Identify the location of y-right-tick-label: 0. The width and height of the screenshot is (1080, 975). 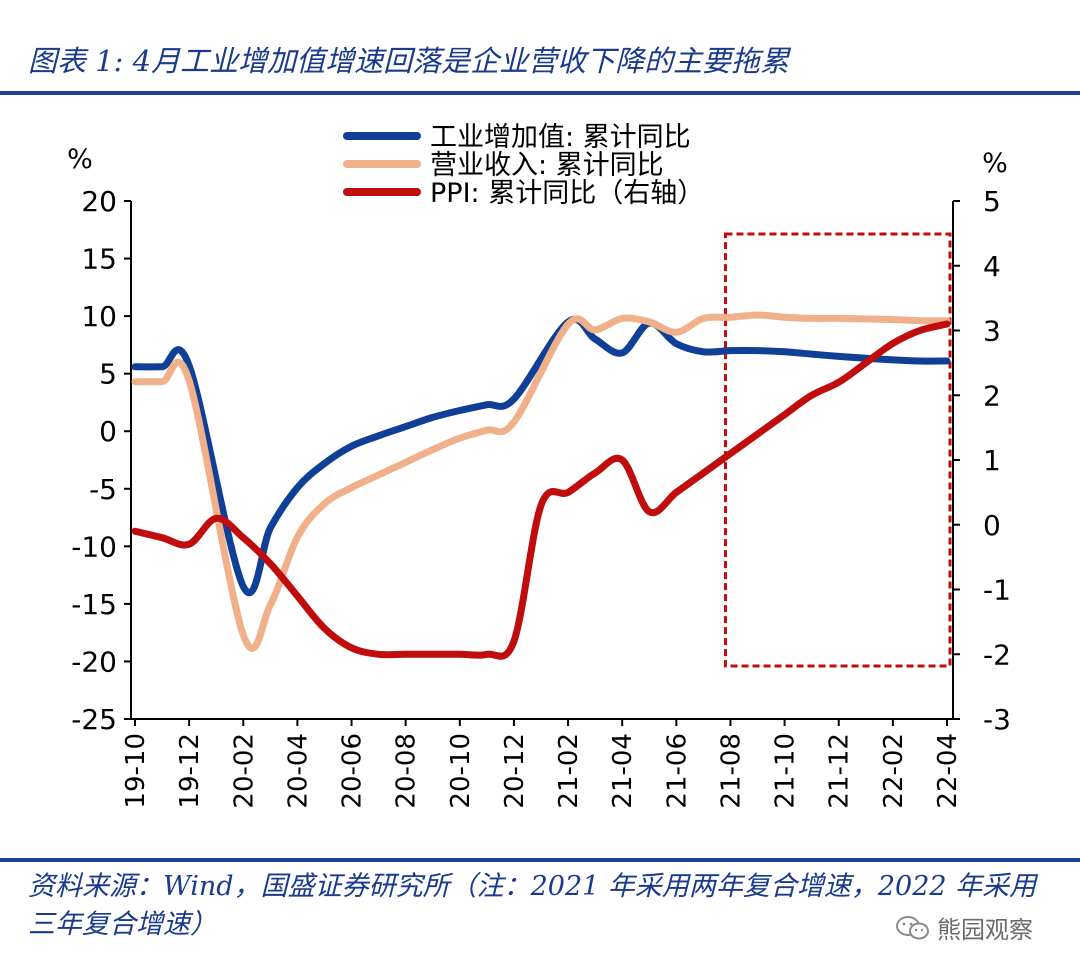
(992, 525).